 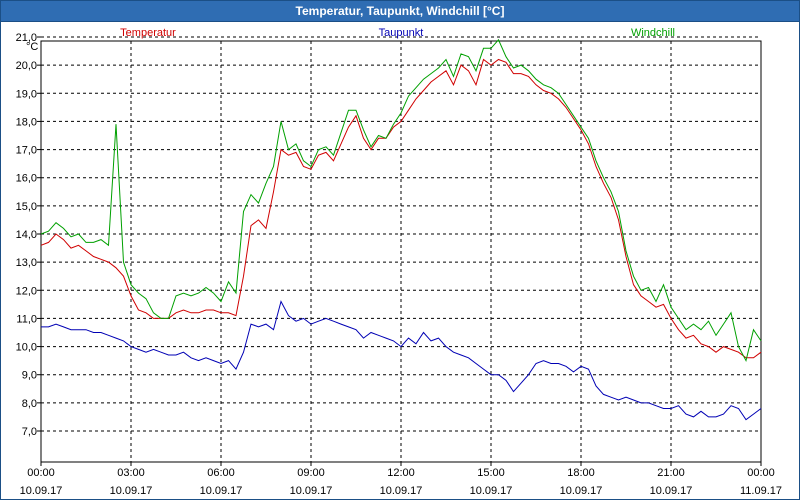 What do you see at coordinates (26, 151) in the screenshot?
I see `y-tick-label: 17,0` at bounding box center [26, 151].